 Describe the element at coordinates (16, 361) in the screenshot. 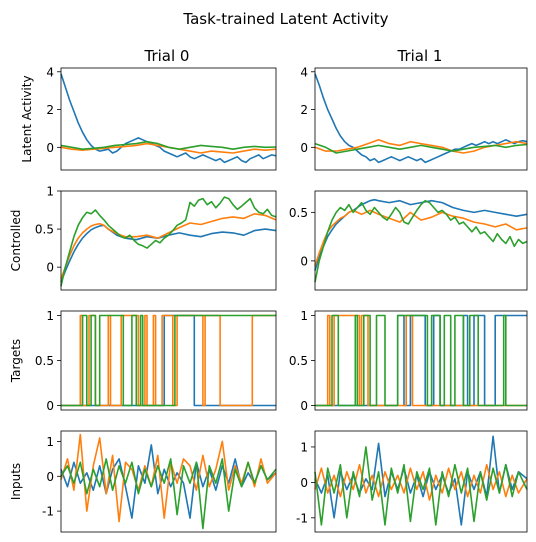

I see `row-label: Targets` at that location.